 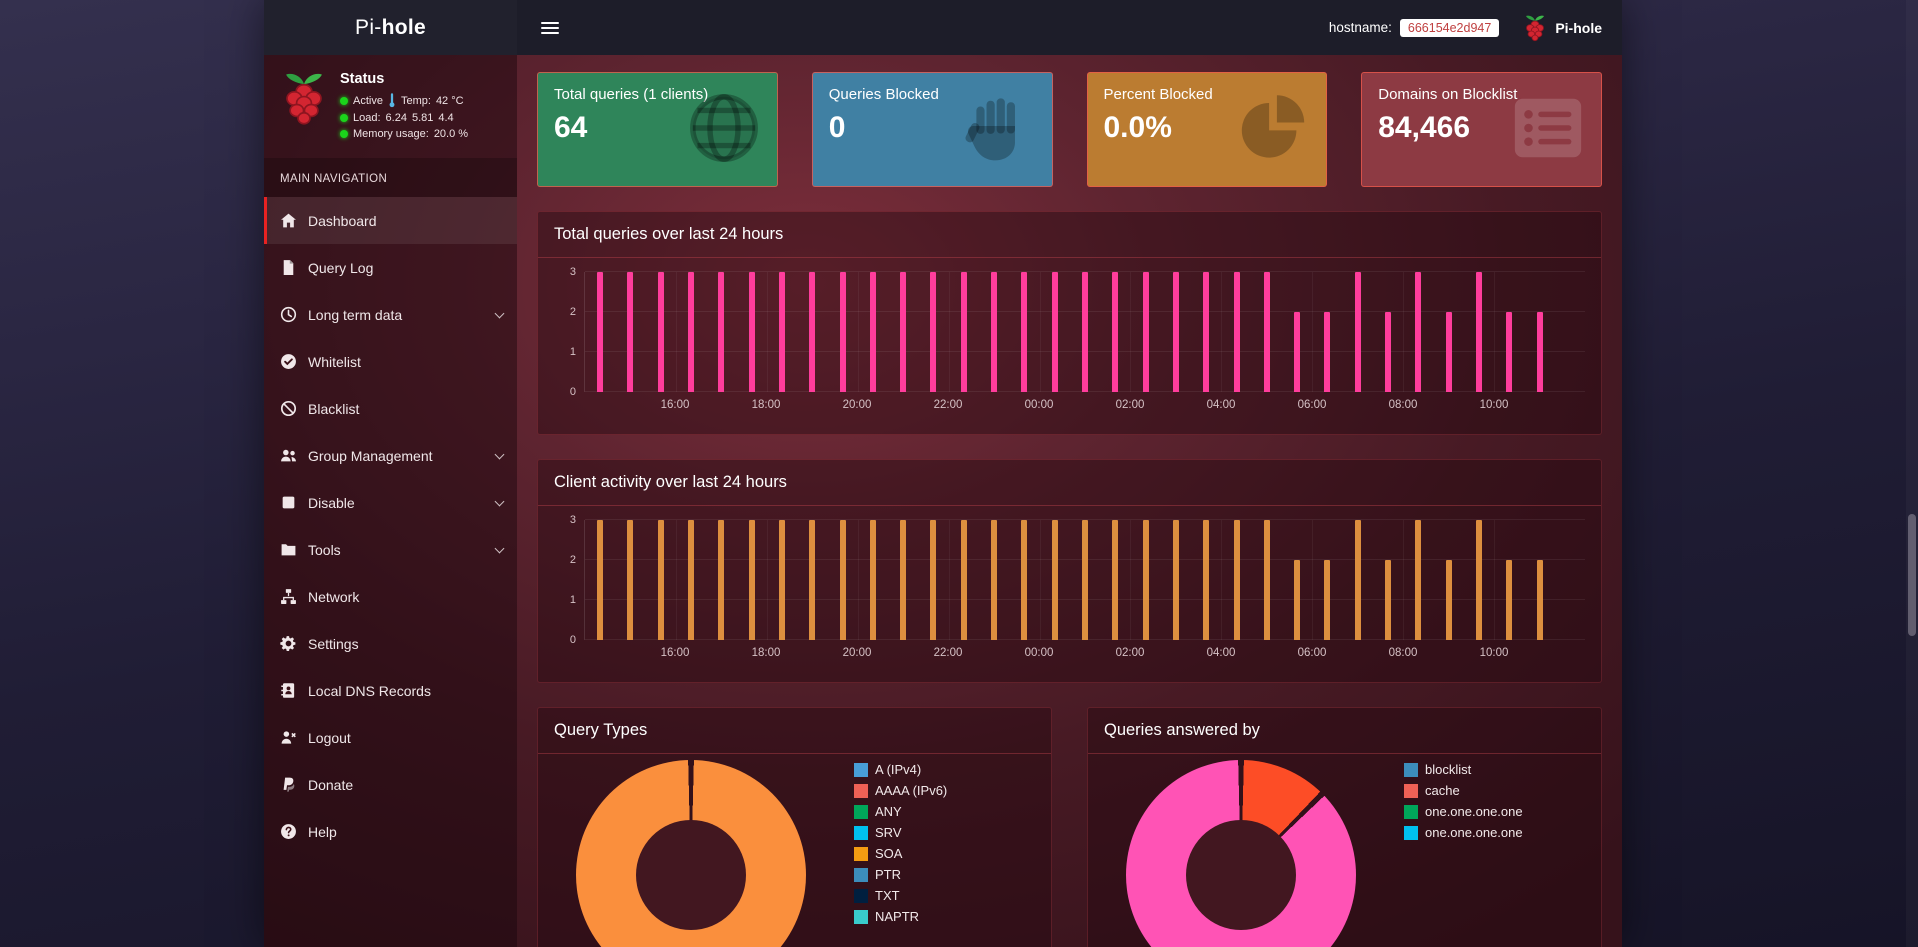 I want to click on sidebar-item-network: Network, so click(x=390, y=596).